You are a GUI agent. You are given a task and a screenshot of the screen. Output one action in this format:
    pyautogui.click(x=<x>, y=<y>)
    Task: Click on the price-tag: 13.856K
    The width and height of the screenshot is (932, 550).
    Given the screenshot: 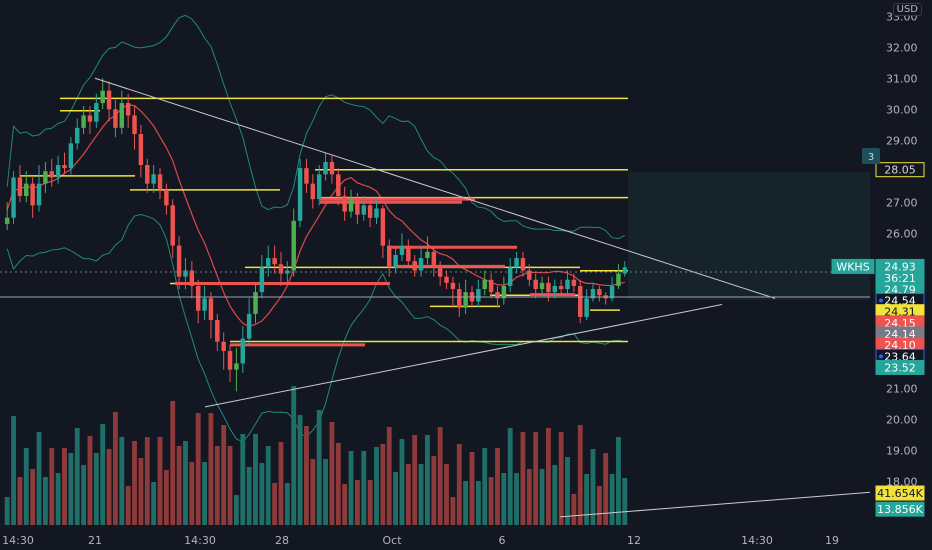 What is the action you would take?
    pyautogui.click(x=900, y=509)
    